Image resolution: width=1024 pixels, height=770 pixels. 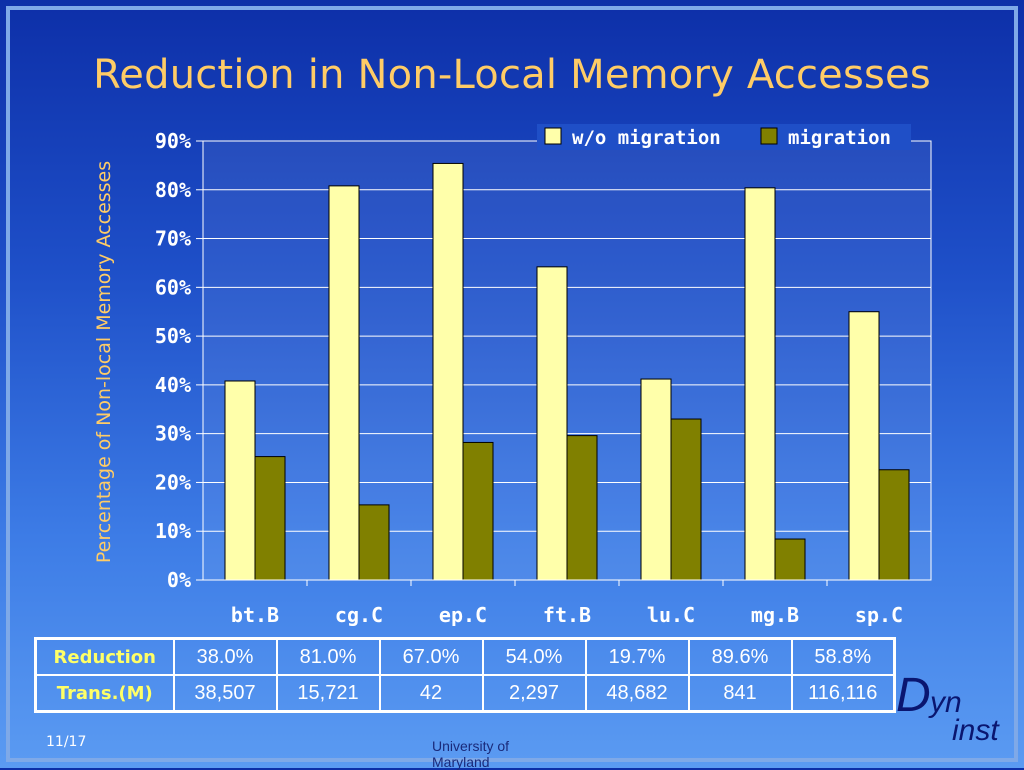 I want to click on y-tick-label: 70%, so click(x=173, y=239).